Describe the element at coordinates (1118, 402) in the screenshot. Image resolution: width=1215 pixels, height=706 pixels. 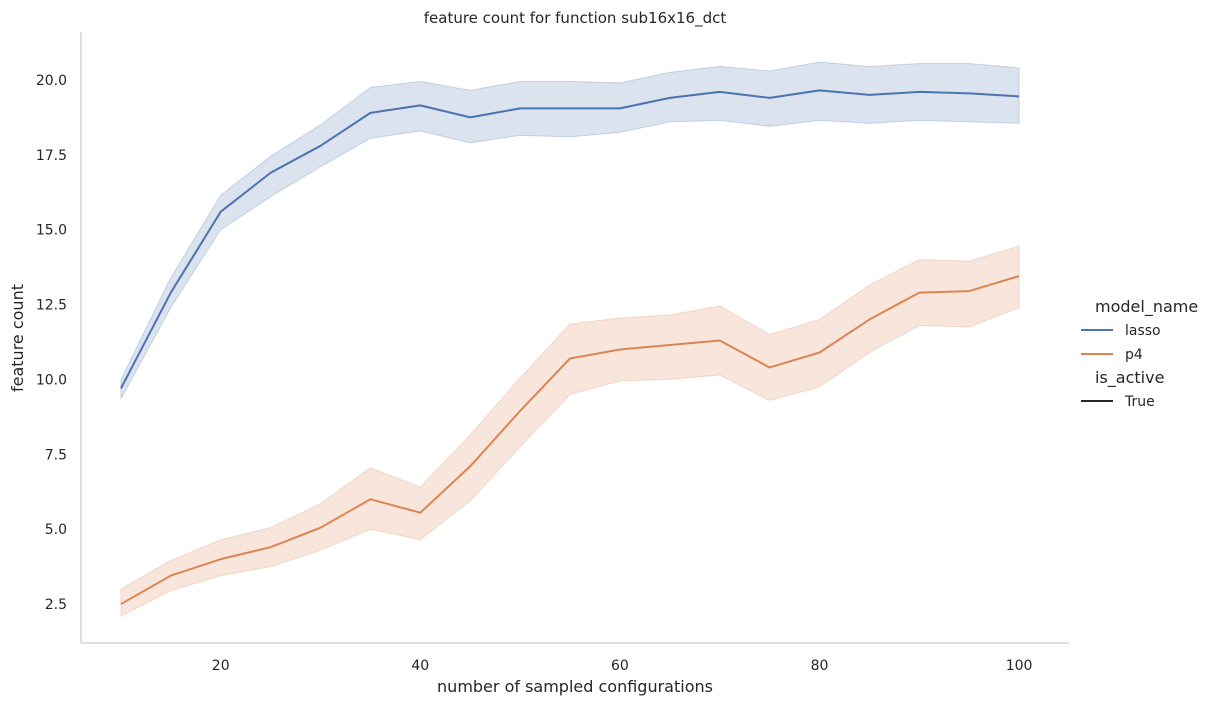
I see `legend-style-entries: True` at that location.